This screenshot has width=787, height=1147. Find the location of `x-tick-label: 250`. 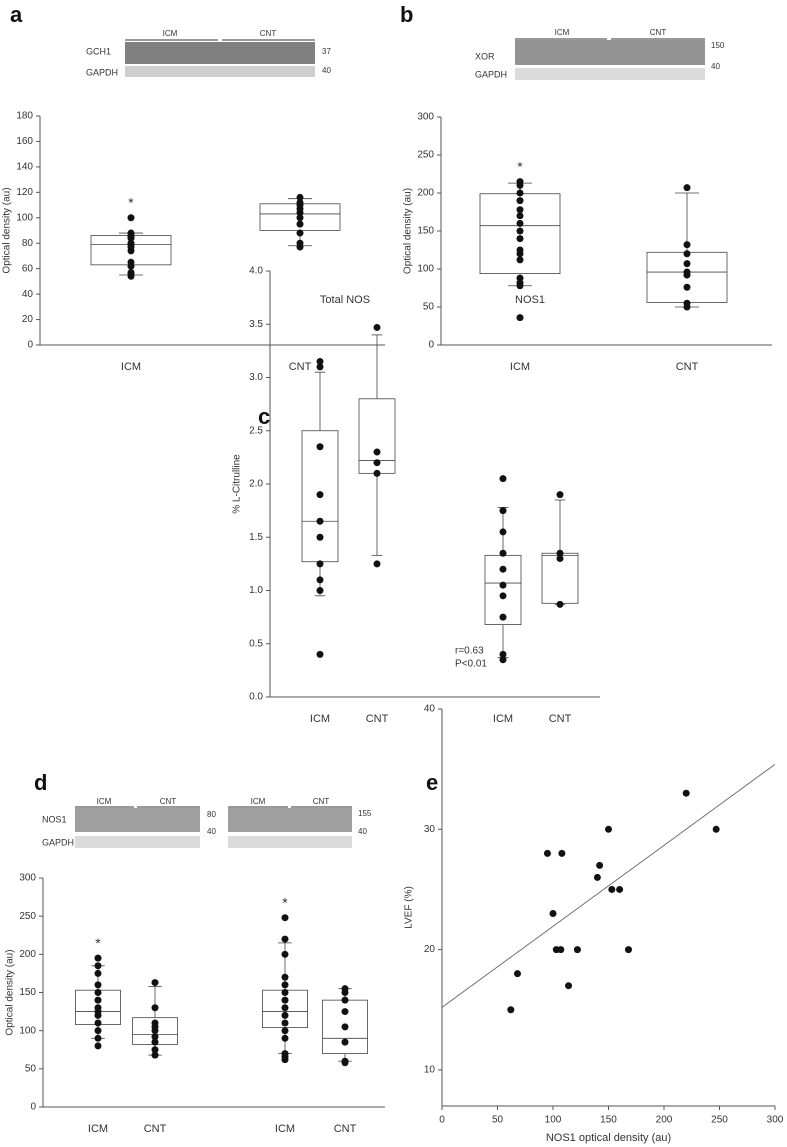

x-tick-label: 250 is located at coordinates (719, 1120).